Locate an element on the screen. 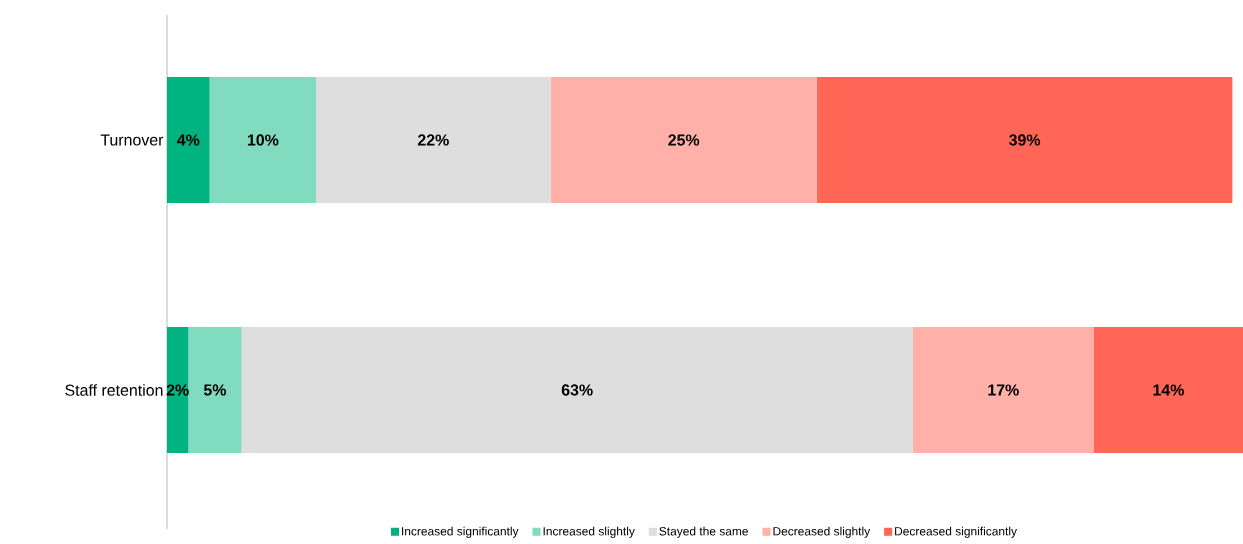 The height and width of the screenshot is (544, 1243). legend-label: Decreased slightly is located at coordinates (822, 532).